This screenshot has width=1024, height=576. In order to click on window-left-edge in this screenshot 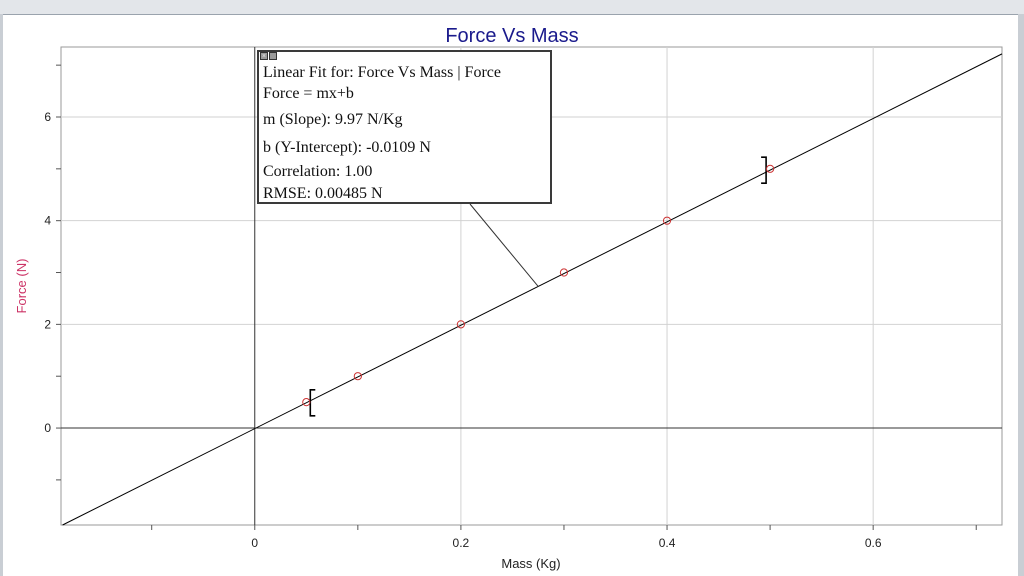, I will do `click(1, 295)`.